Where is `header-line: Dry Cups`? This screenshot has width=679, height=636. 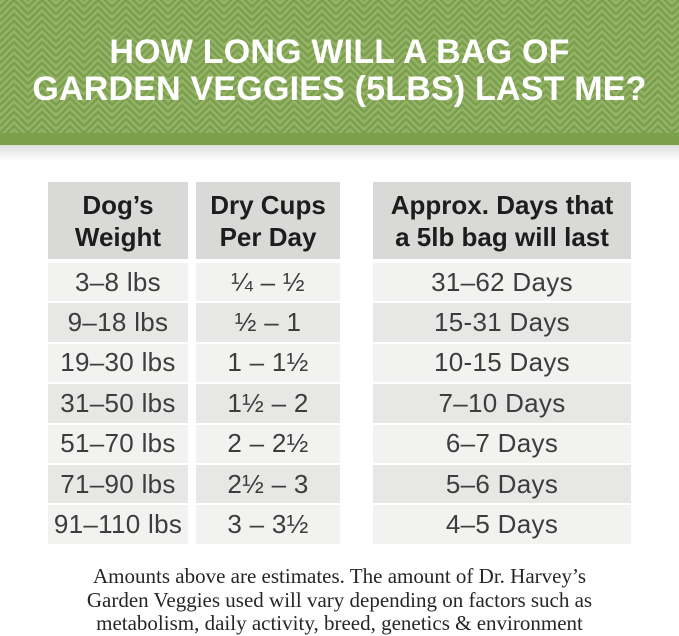 header-line: Dry Cups is located at coordinates (268, 204).